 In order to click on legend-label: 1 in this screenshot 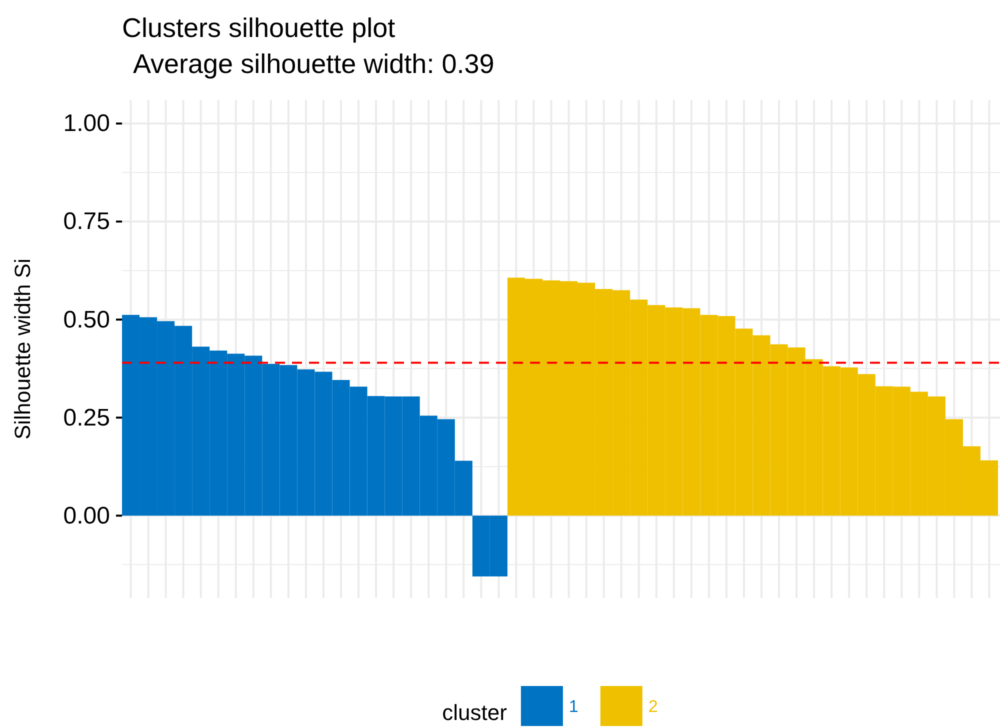, I will do `click(573, 706)`.